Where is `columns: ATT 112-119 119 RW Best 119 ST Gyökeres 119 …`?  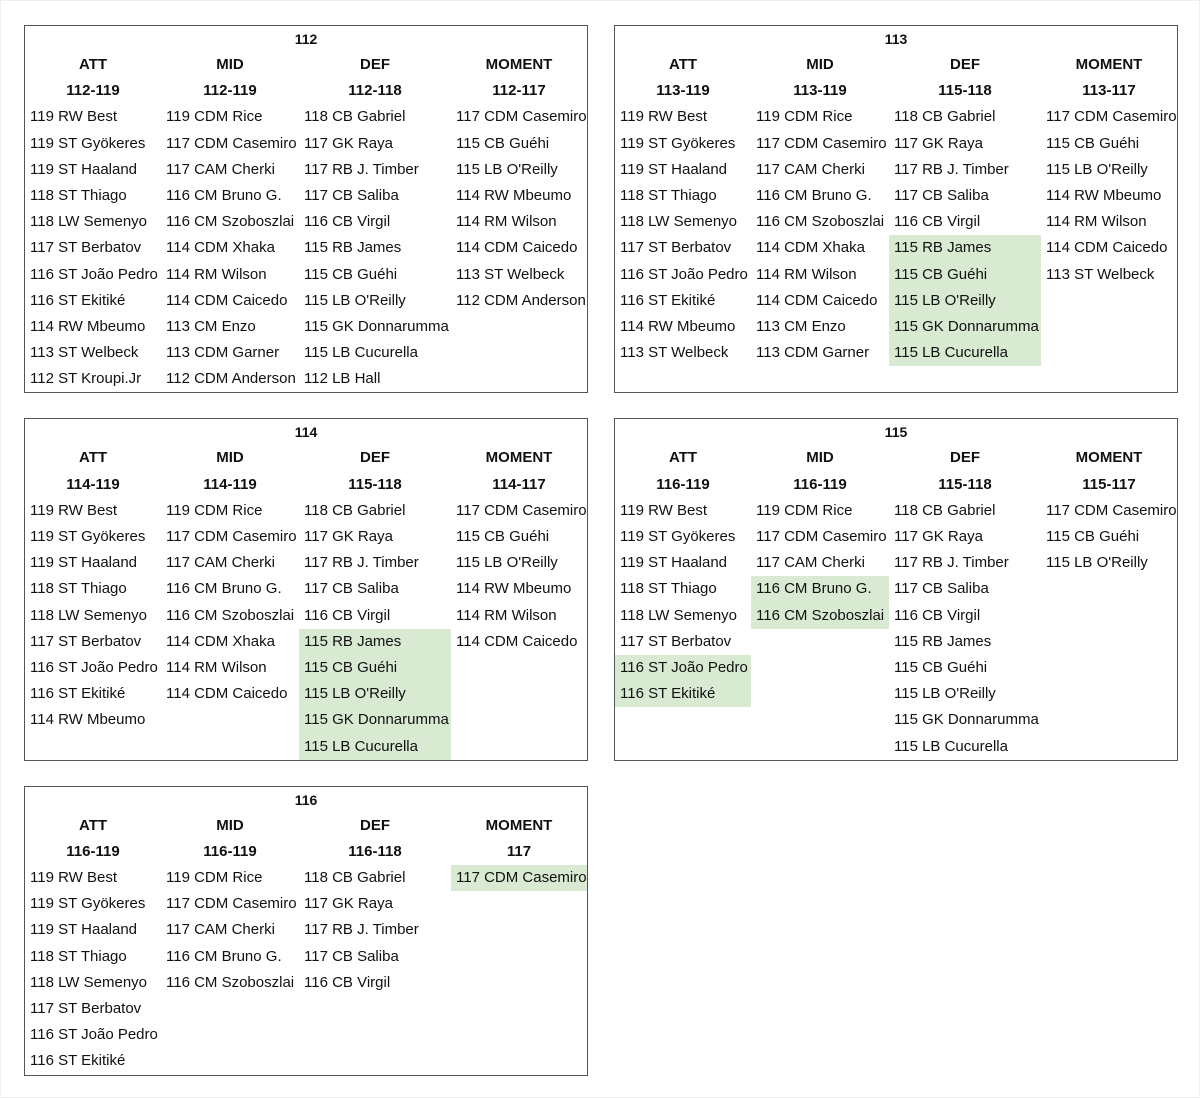 columns: ATT 112-119 119 RW Best 119 ST Gyökeres 119 … is located at coordinates (306, 222).